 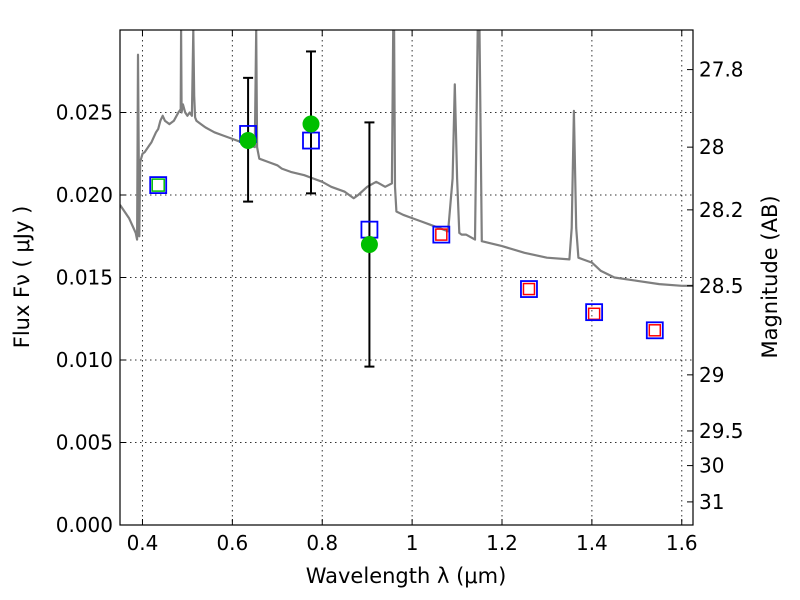 What do you see at coordinates (84, 113) in the screenshot?
I see `y-tick-label: 0.025` at bounding box center [84, 113].